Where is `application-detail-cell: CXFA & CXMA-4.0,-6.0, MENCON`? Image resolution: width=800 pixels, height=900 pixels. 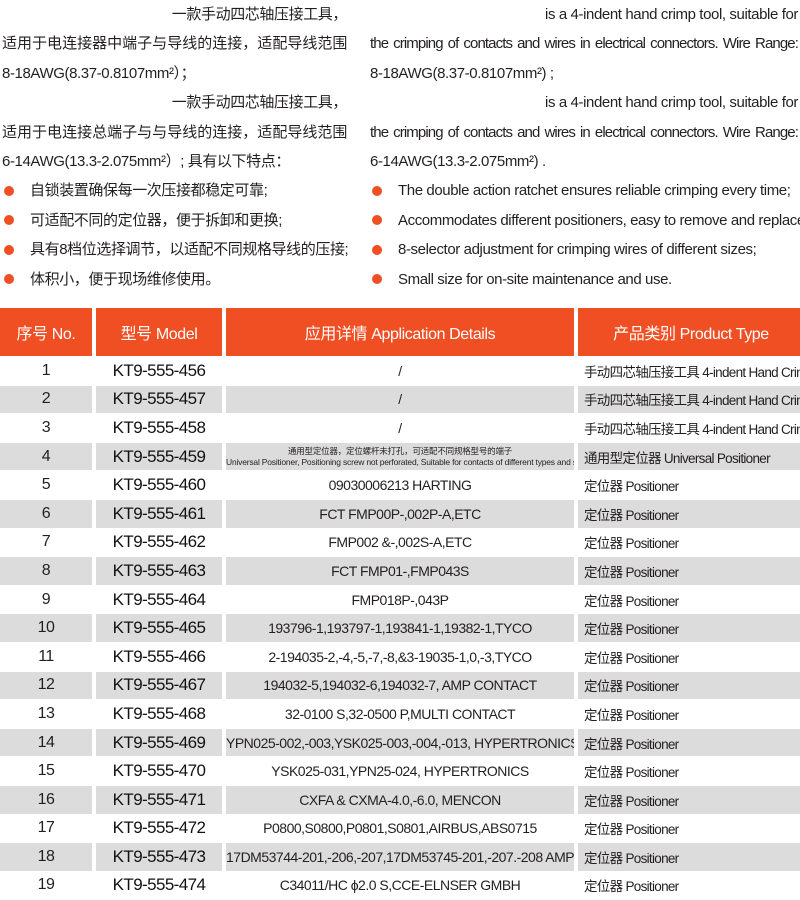 application-detail-cell: CXFA & CXMA-4.0,-6.0, MENCON is located at coordinates (400, 799).